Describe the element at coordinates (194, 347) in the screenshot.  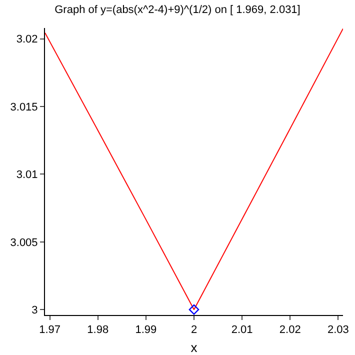
I see `x-axis-title: x` at that location.